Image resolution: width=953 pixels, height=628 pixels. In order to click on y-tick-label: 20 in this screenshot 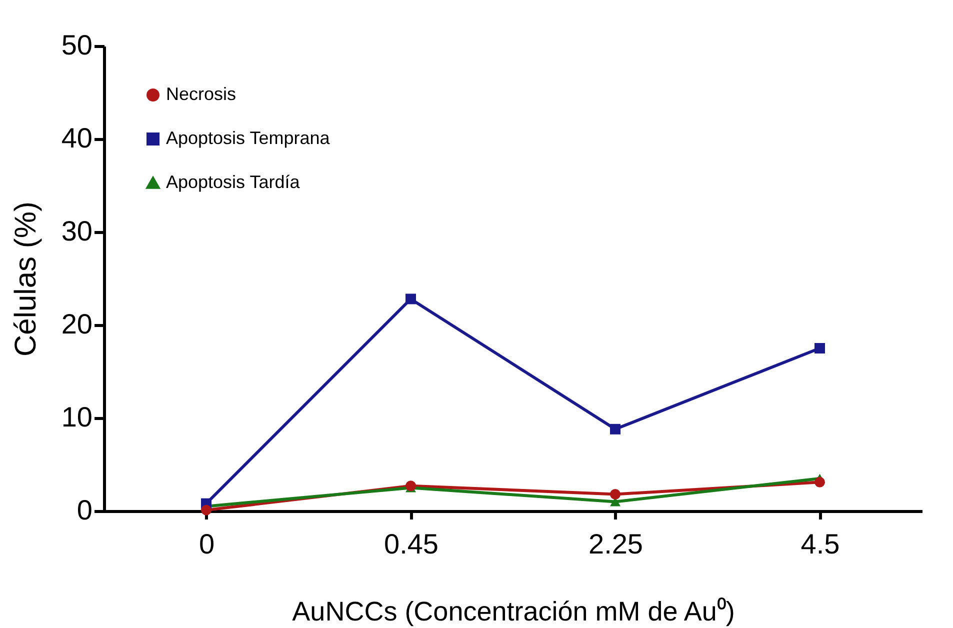, I will do `click(76, 324)`.